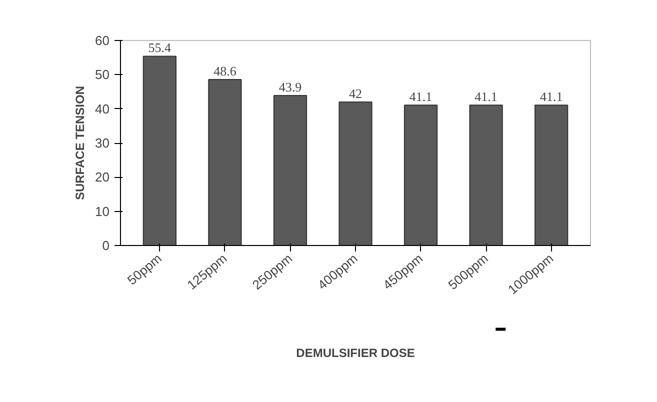 This screenshot has width=657, height=402. I want to click on y-tick-label: 0, so click(106, 245).